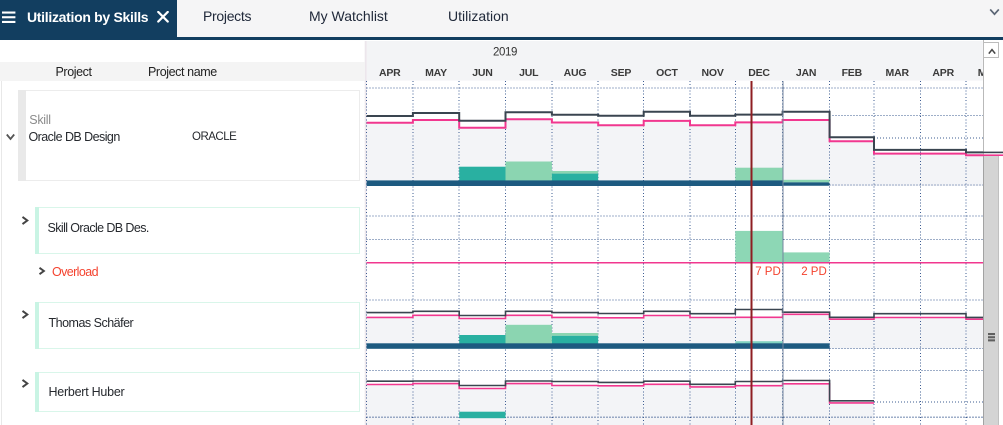  What do you see at coordinates (852, 73) in the screenshot?
I see `svg-text: FEB` at bounding box center [852, 73].